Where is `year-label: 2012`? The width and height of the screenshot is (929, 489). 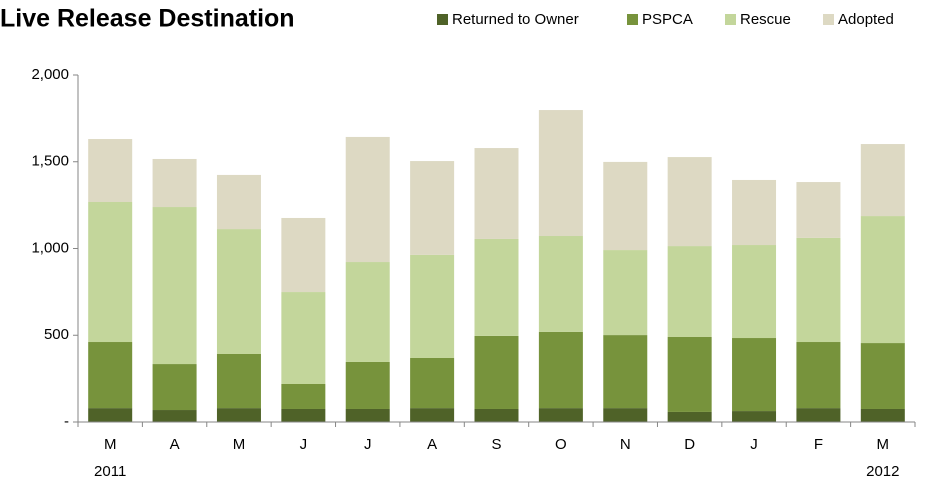 year-label: 2012 is located at coordinates (882, 471).